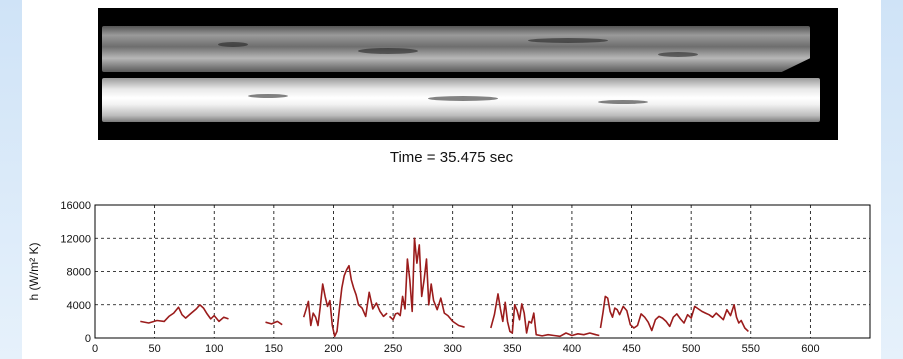 The image size is (903, 359). What do you see at coordinates (751, 349) in the screenshot?
I see `x-tick-label: 550` at bounding box center [751, 349].